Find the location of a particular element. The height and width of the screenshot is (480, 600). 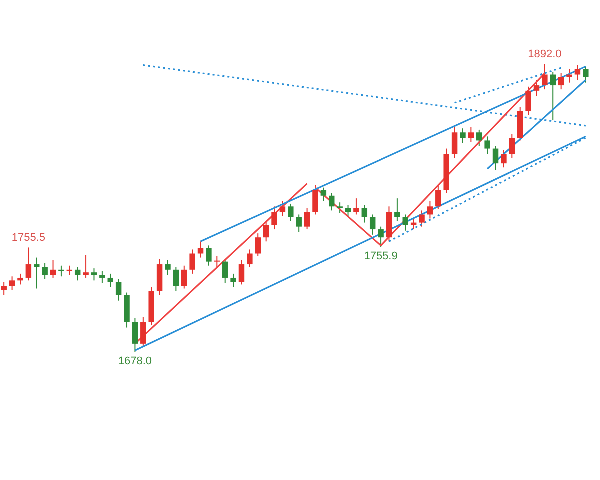

annotation: 1678.0 is located at coordinates (135, 362).